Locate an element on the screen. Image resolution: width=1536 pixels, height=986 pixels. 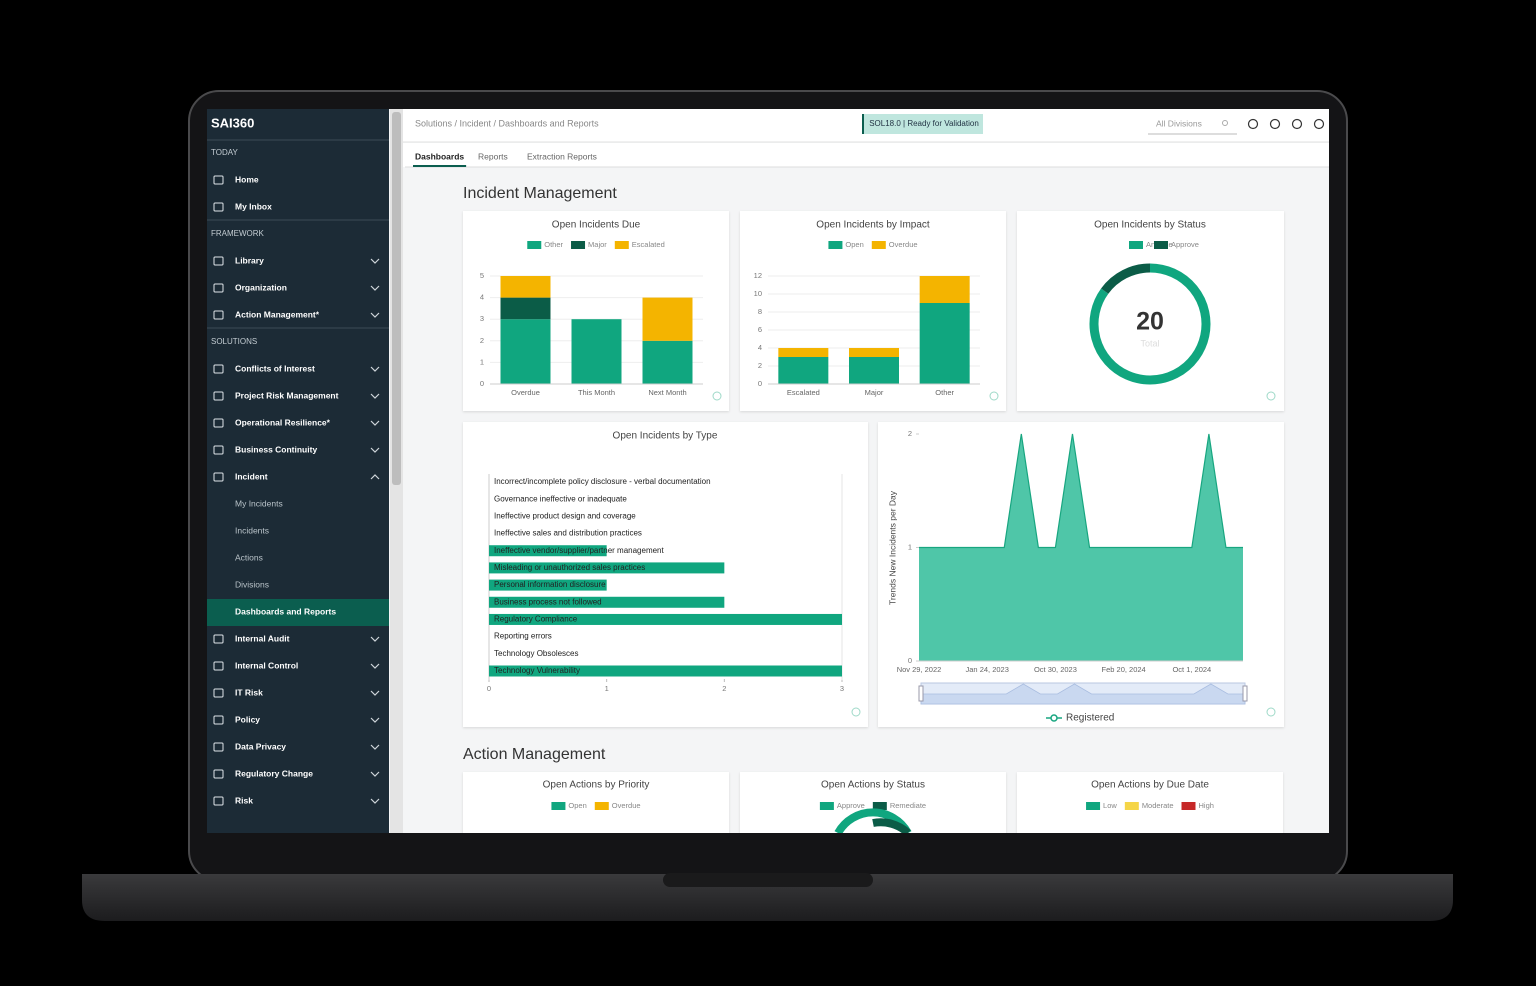
menu-item: My Inbox is located at coordinates (253, 206).